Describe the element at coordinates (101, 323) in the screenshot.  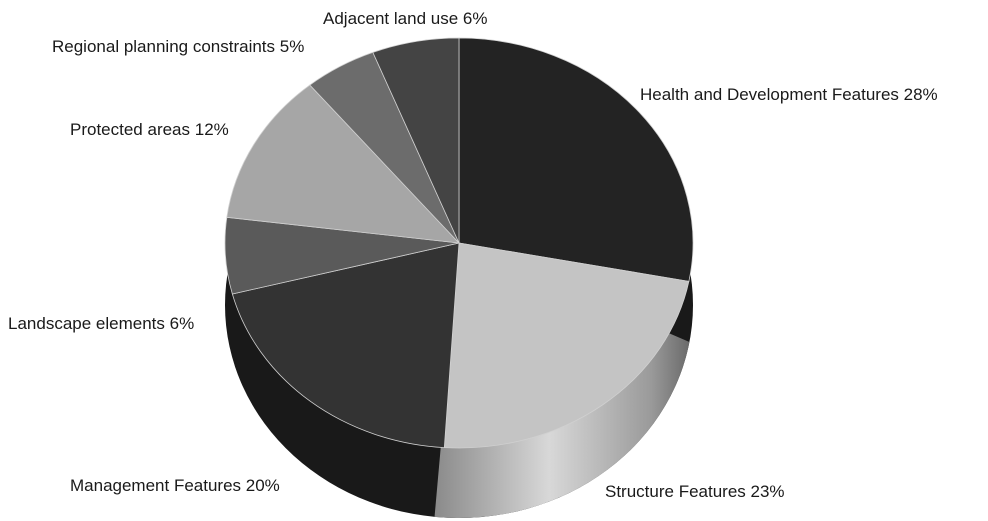
I see `pie-label-landscape-elements: Landscape elements 6%` at that location.